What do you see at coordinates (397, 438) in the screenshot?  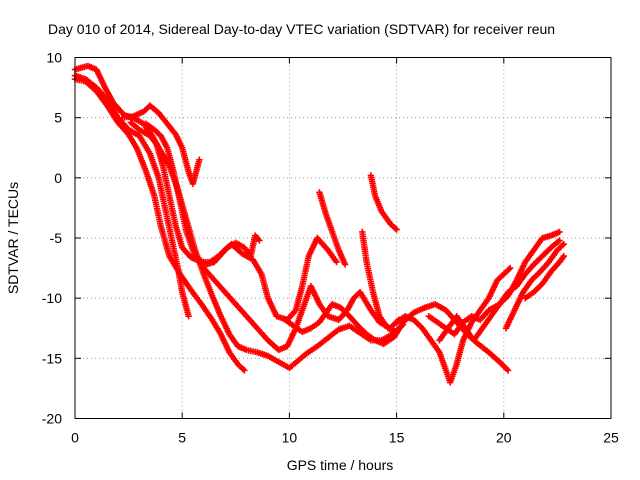 I see `x-tick-label: 15` at bounding box center [397, 438].